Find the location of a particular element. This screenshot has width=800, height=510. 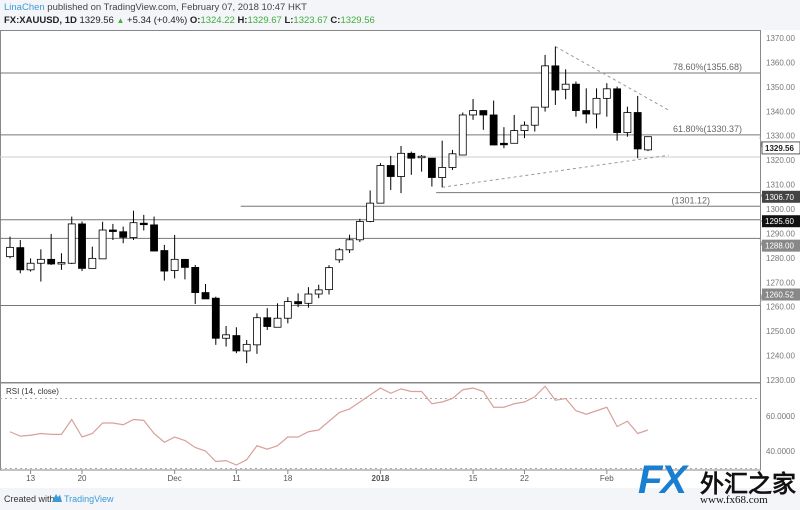

price-tick-label: 1250.00 is located at coordinates (780, 331).